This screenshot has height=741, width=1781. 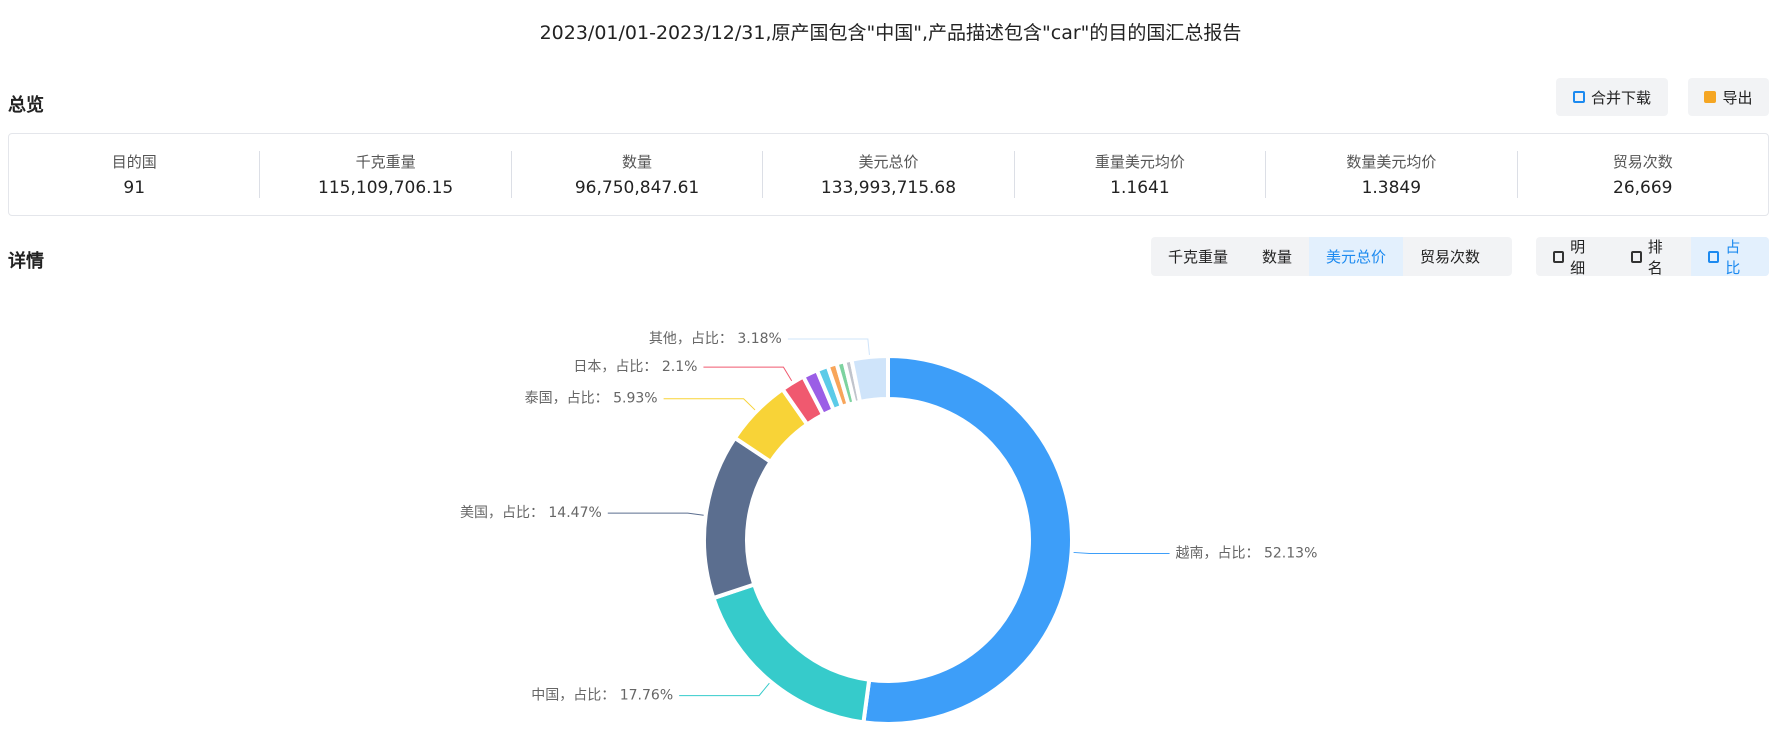 I want to click on stat: 贸易次数 26,669, so click(x=1642, y=174).